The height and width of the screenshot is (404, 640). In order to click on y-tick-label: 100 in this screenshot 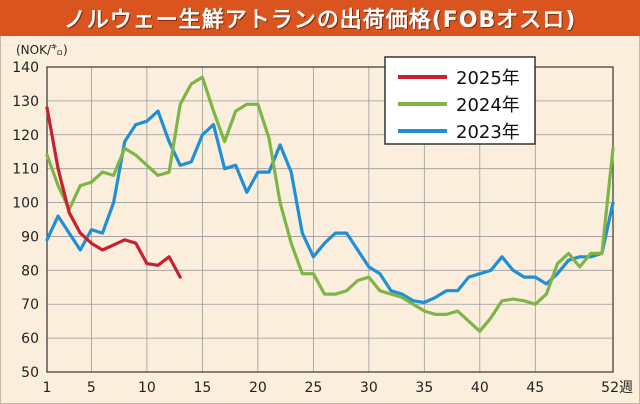, I will do `click(25, 204)`.